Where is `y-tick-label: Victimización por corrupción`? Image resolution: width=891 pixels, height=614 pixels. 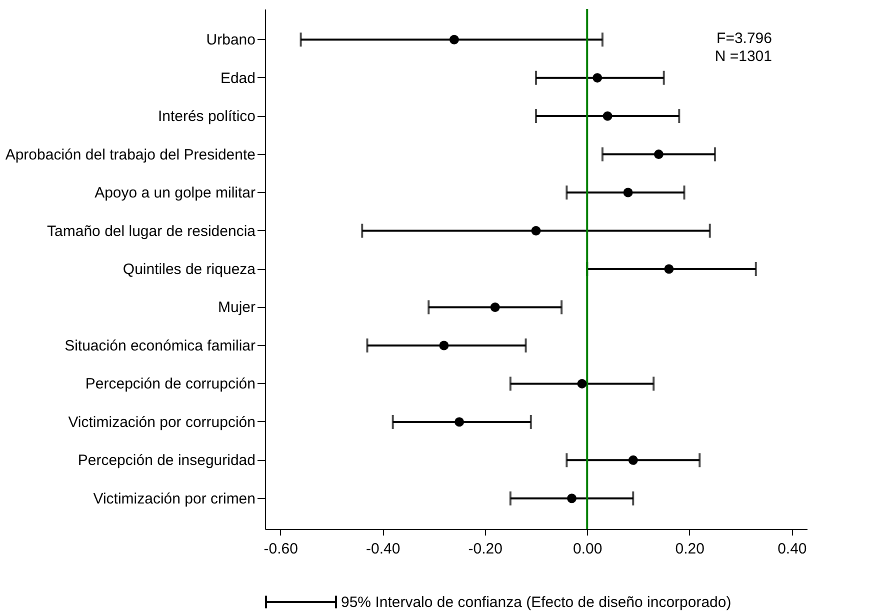
y-tick-label: Victimización por corrupción is located at coordinates (162, 422).